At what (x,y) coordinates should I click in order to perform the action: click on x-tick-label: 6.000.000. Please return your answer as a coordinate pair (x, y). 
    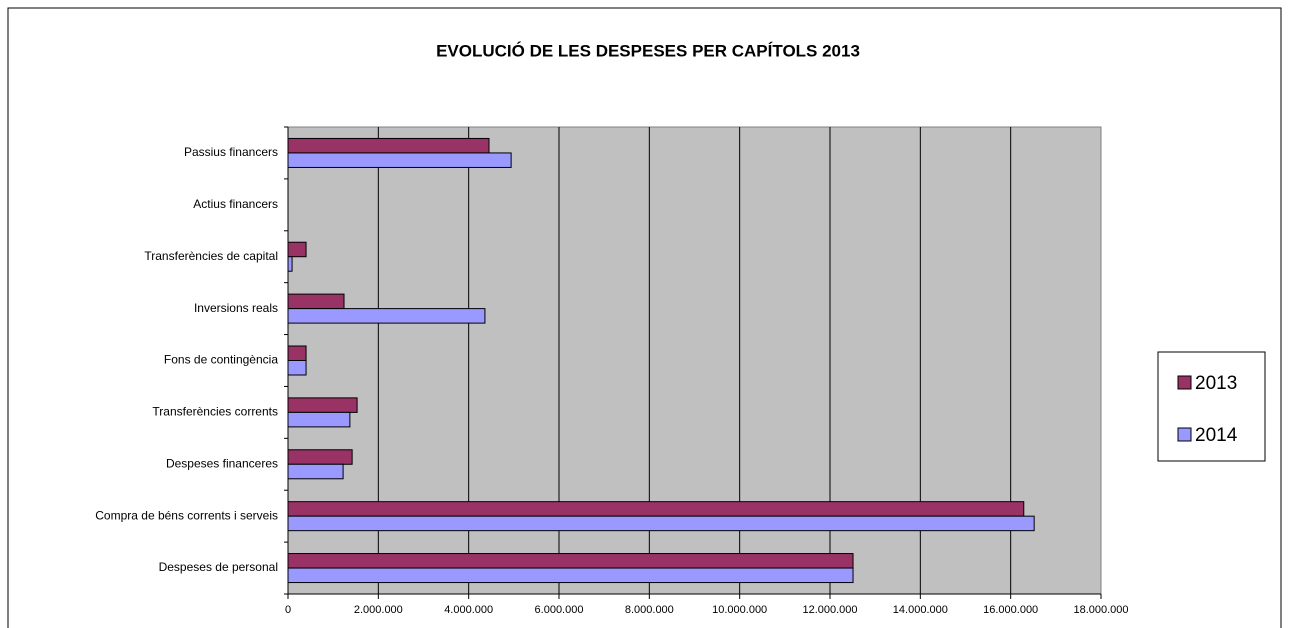
    Looking at the image, I should click on (559, 610).